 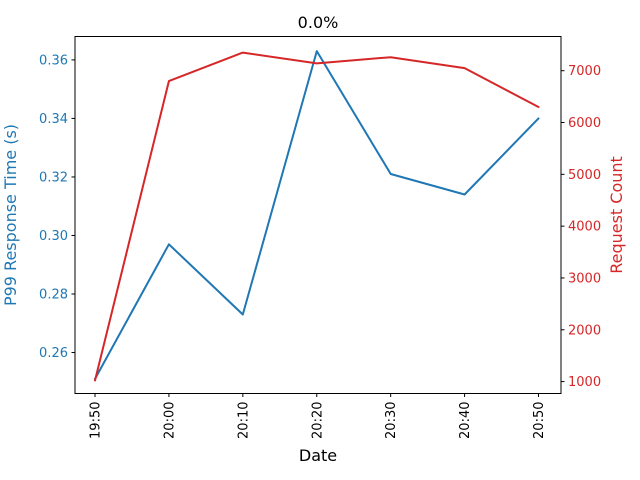 I want to click on x-tick-label: 20:20, so click(x=317, y=420).